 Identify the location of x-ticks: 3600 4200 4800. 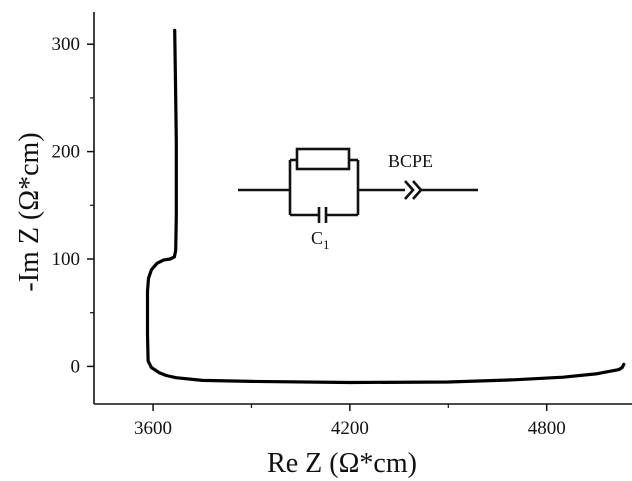
(350, 421).